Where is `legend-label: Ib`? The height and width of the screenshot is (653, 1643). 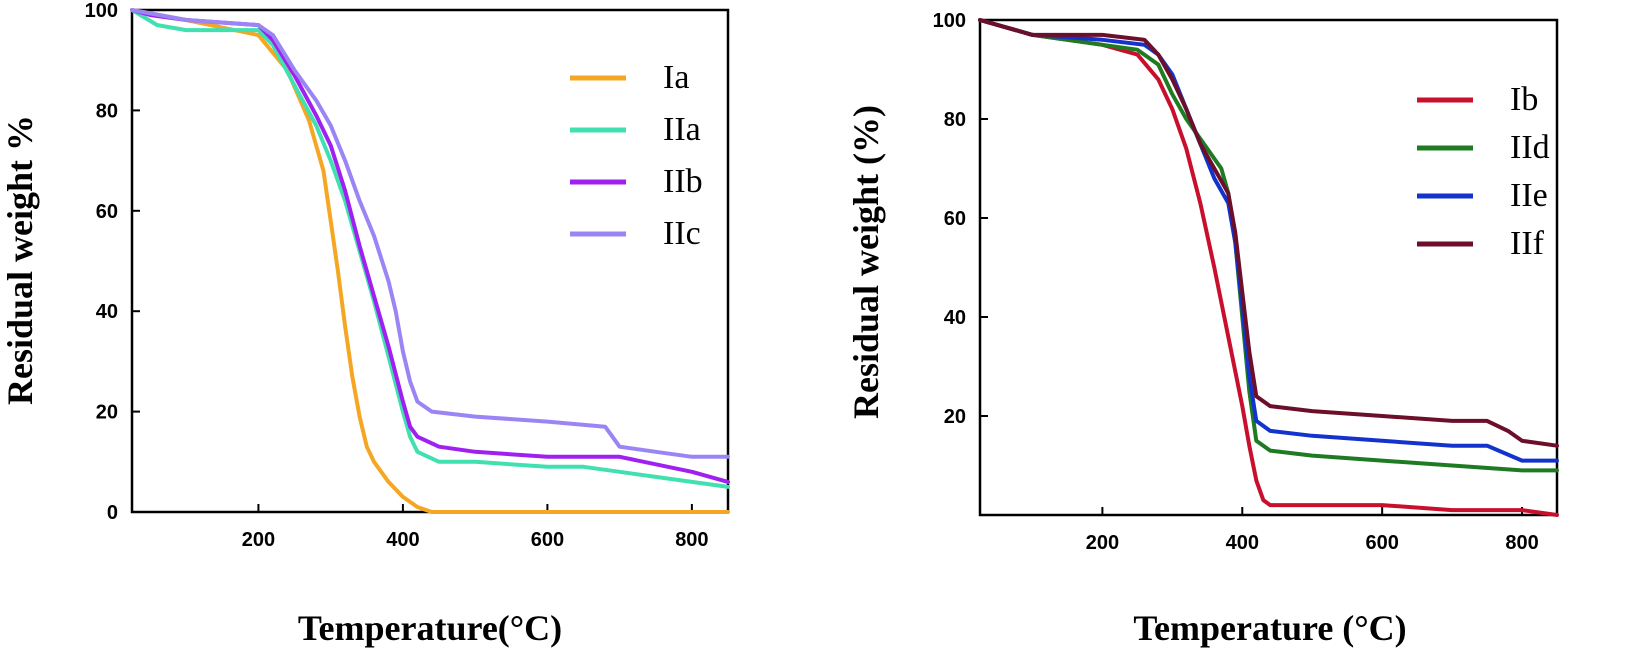
legend-label: Ib is located at coordinates (1524, 99).